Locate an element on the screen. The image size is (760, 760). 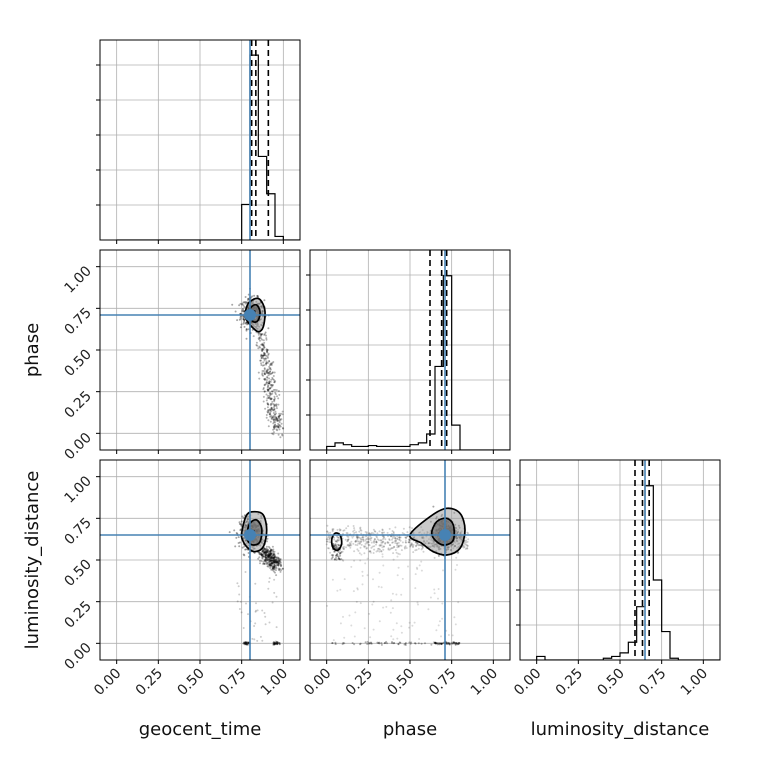
panel-phase-vs-luminosity_distance-plot-area is located at coordinates (410, 560).